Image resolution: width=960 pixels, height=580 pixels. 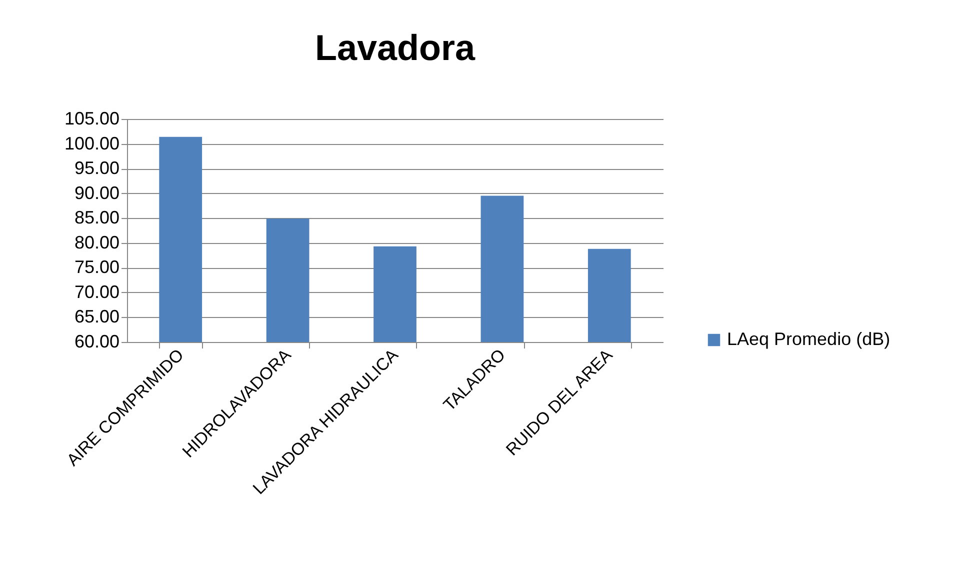 I want to click on y-tick-label: 75.00, so click(x=97, y=267).